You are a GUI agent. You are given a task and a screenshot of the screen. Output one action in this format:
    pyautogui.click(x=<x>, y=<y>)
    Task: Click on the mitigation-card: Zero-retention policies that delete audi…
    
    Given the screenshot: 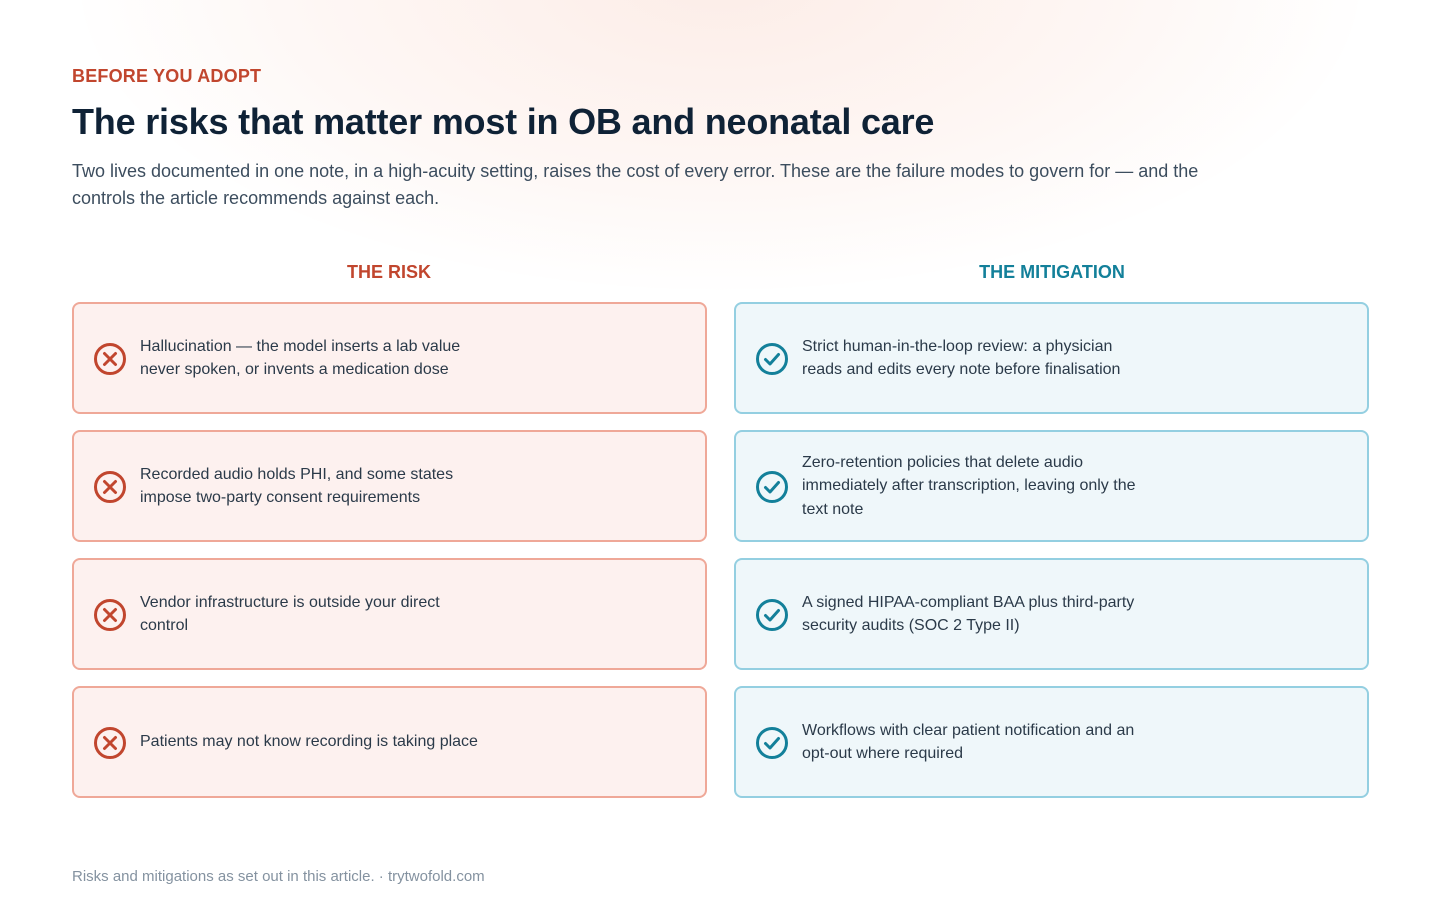 What is the action you would take?
    pyautogui.click(x=1051, y=486)
    